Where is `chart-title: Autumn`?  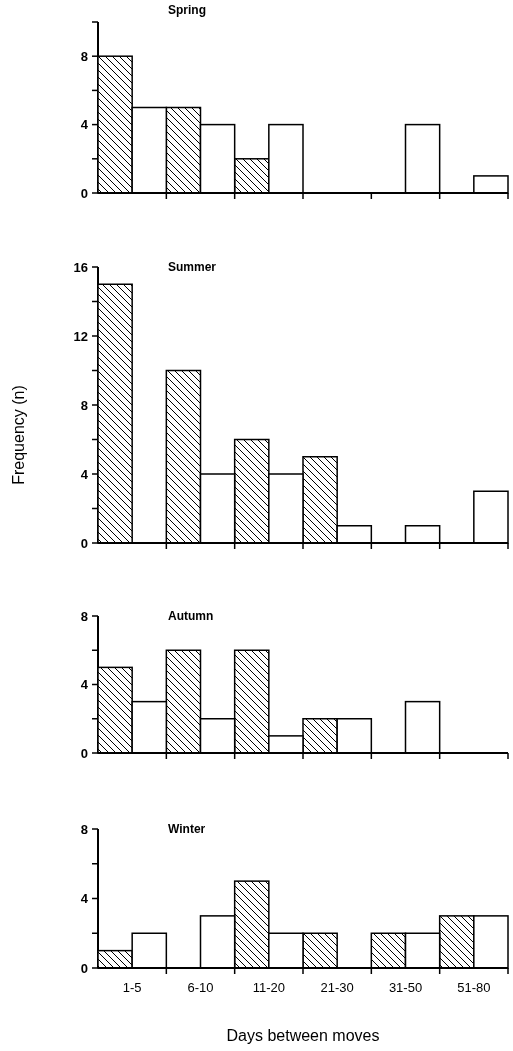 chart-title: Autumn is located at coordinates (191, 616).